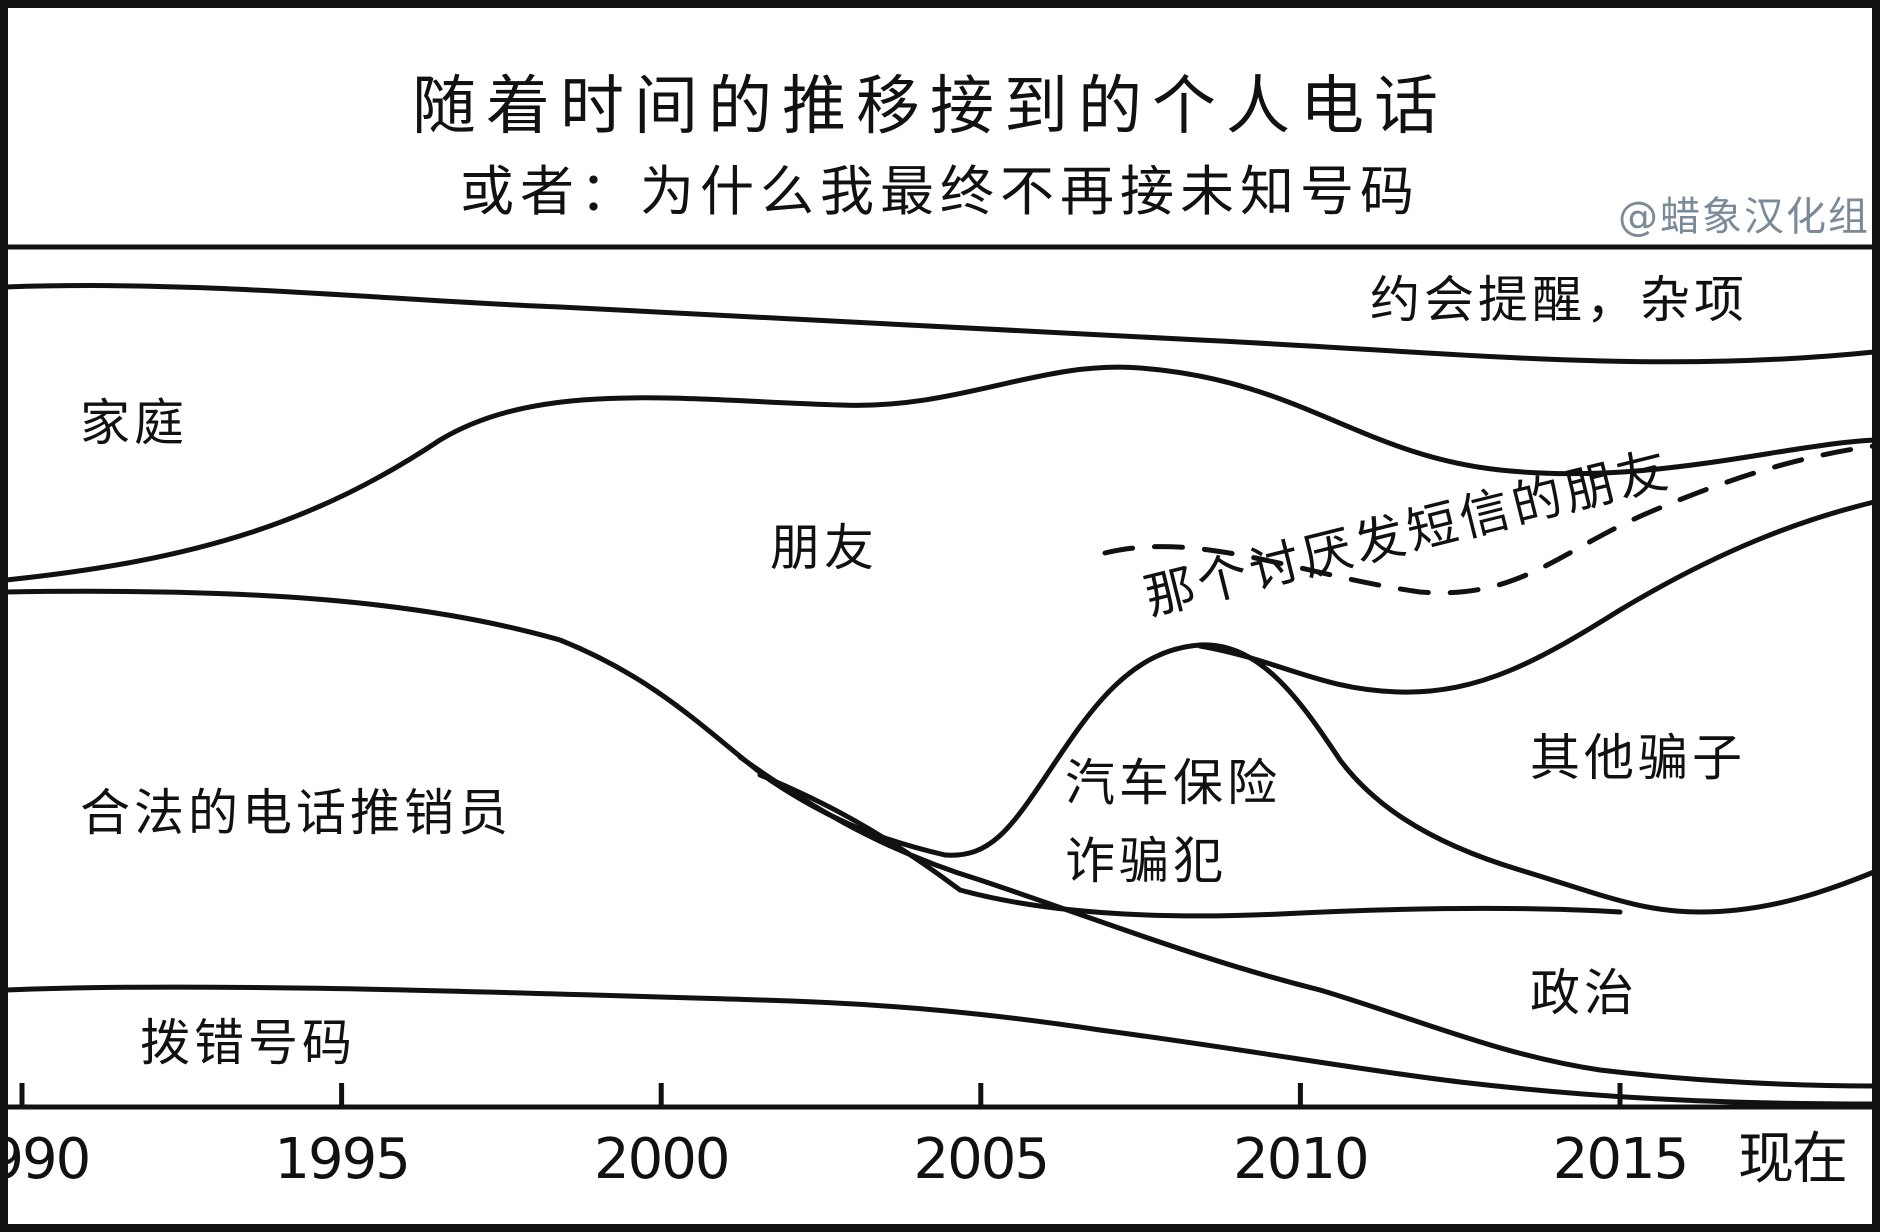 This screenshot has width=1880, height=1232. Describe the element at coordinates (1584, 993) in the screenshot. I see `label-politics: 政治` at that location.